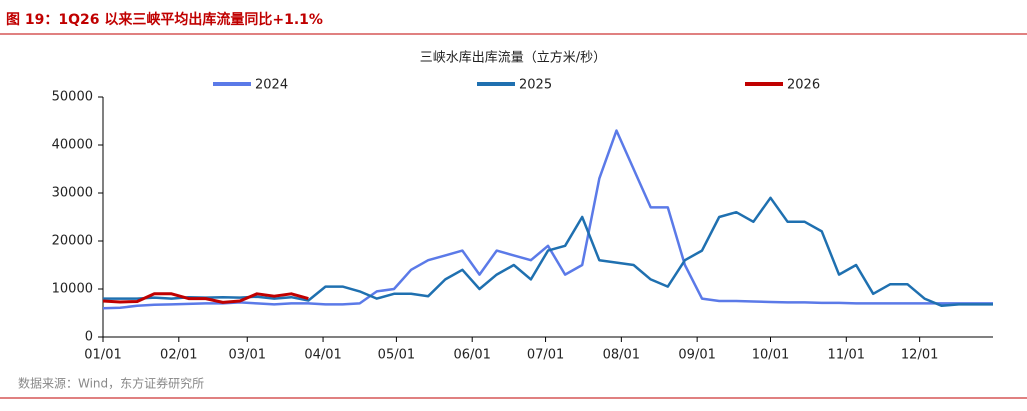 The width and height of the screenshot is (1027, 411). Describe the element at coordinates (396, 355) in the screenshot. I see `x-tick-label: 05/01` at that location.